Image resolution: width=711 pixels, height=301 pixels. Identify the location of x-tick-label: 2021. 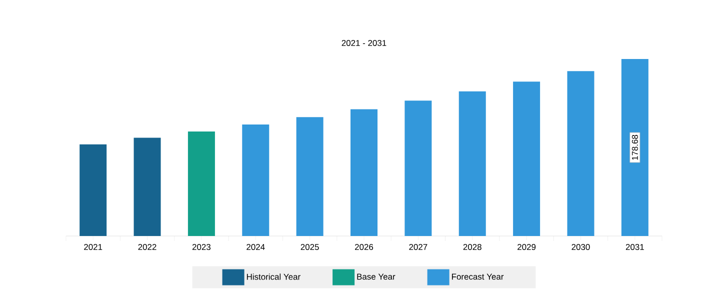
(93, 247).